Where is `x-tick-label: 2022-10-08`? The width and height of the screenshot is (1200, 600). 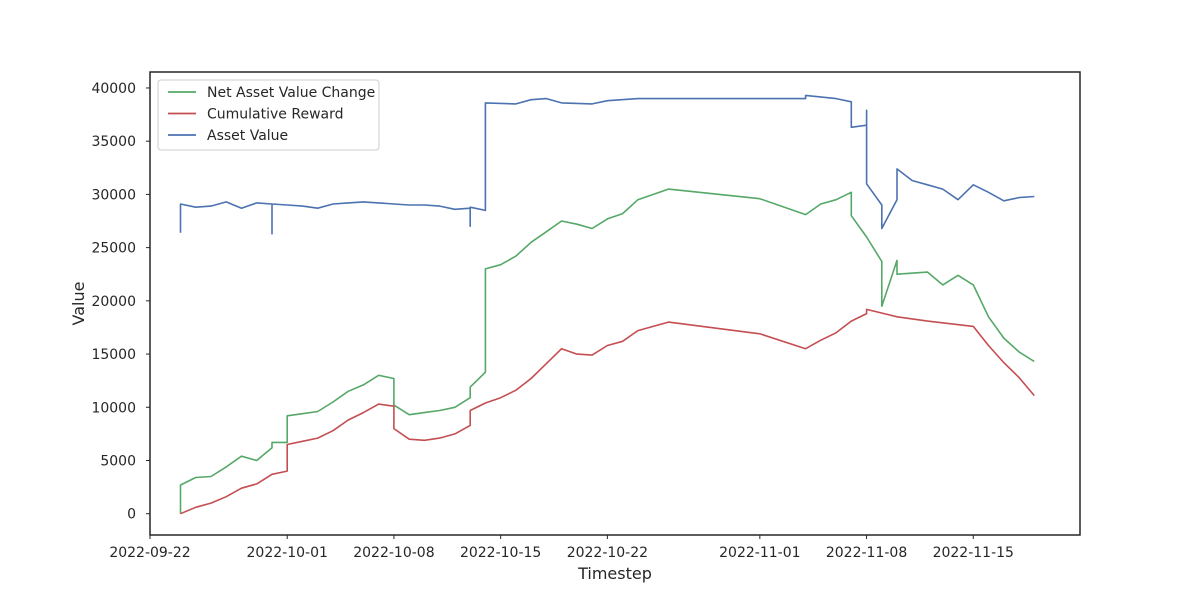 x-tick-label: 2022-10-08 is located at coordinates (393, 553).